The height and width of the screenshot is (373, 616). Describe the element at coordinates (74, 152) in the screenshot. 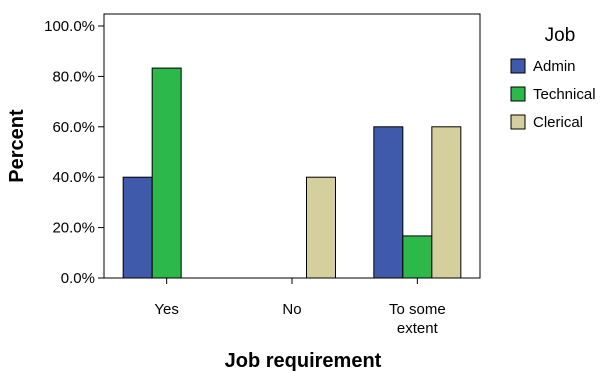

I see `y-axis: 0.0% 20.0% 40.0% 60.0% 80.0% 100.0%` at that location.